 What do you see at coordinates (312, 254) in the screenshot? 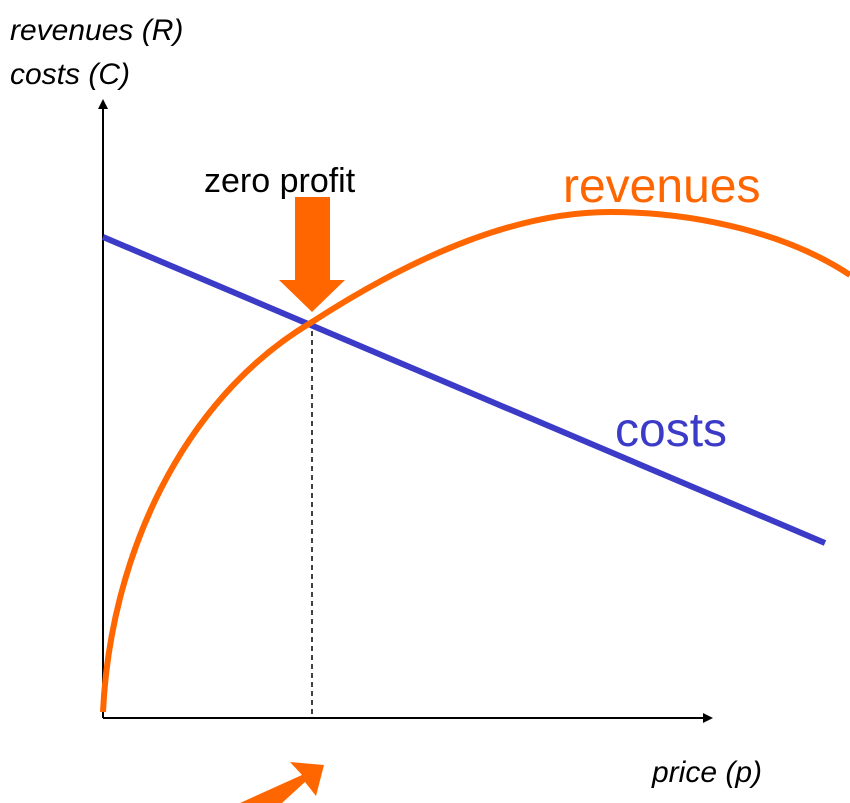
I see `zero-profit-arrow` at bounding box center [312, 254].